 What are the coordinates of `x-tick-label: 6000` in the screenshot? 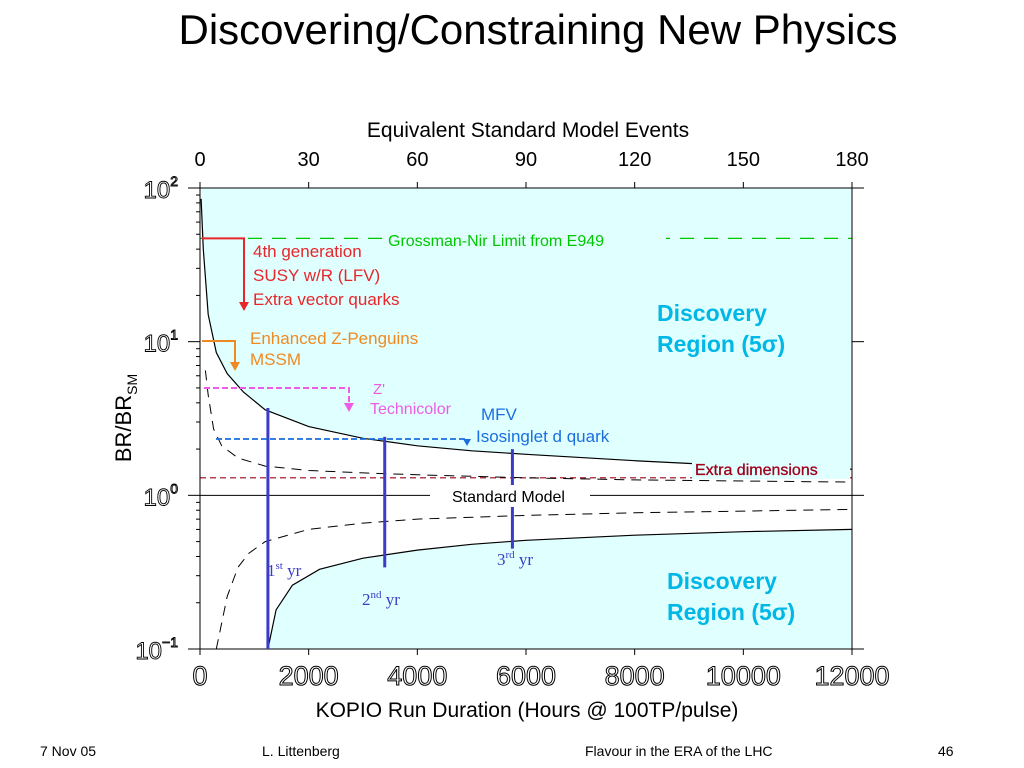 It's located at (526, 676).